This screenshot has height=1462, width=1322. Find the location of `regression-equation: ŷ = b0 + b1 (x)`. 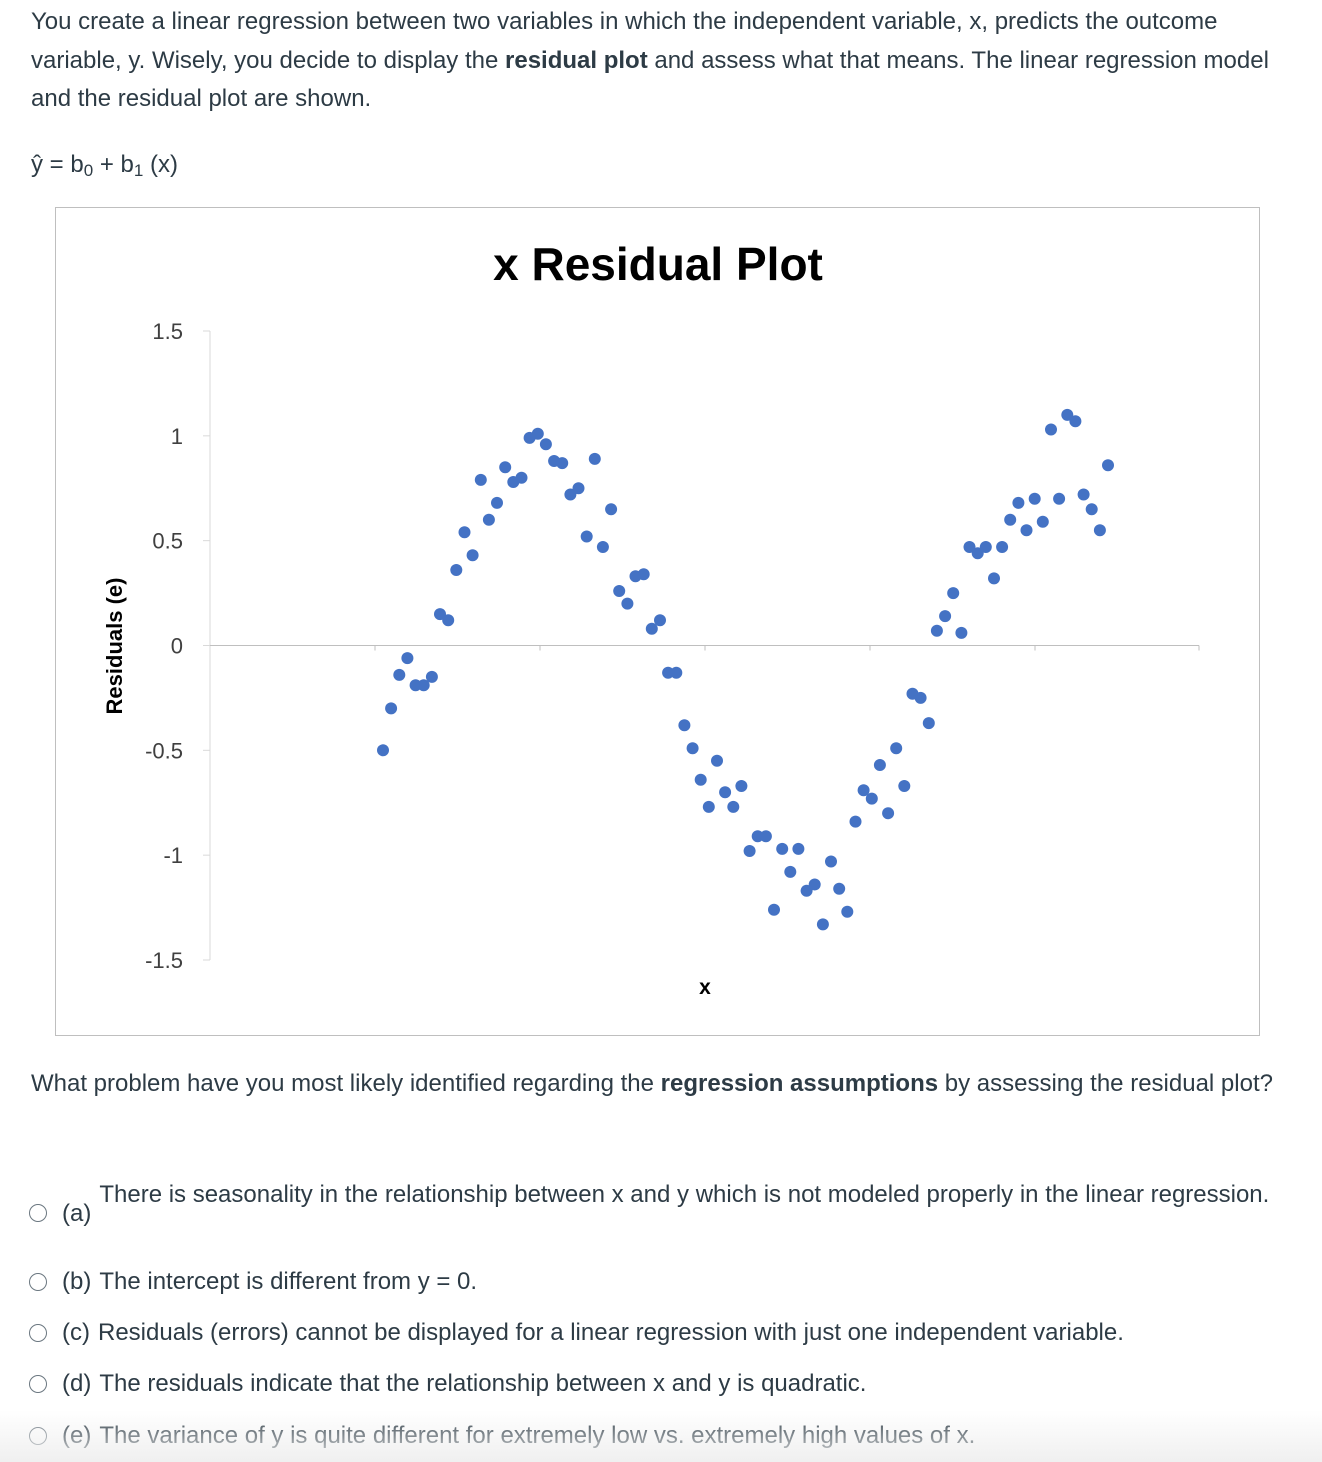

regression-equation: ŷ = b0 + b1 (x) is located at coordinates (104, 165).